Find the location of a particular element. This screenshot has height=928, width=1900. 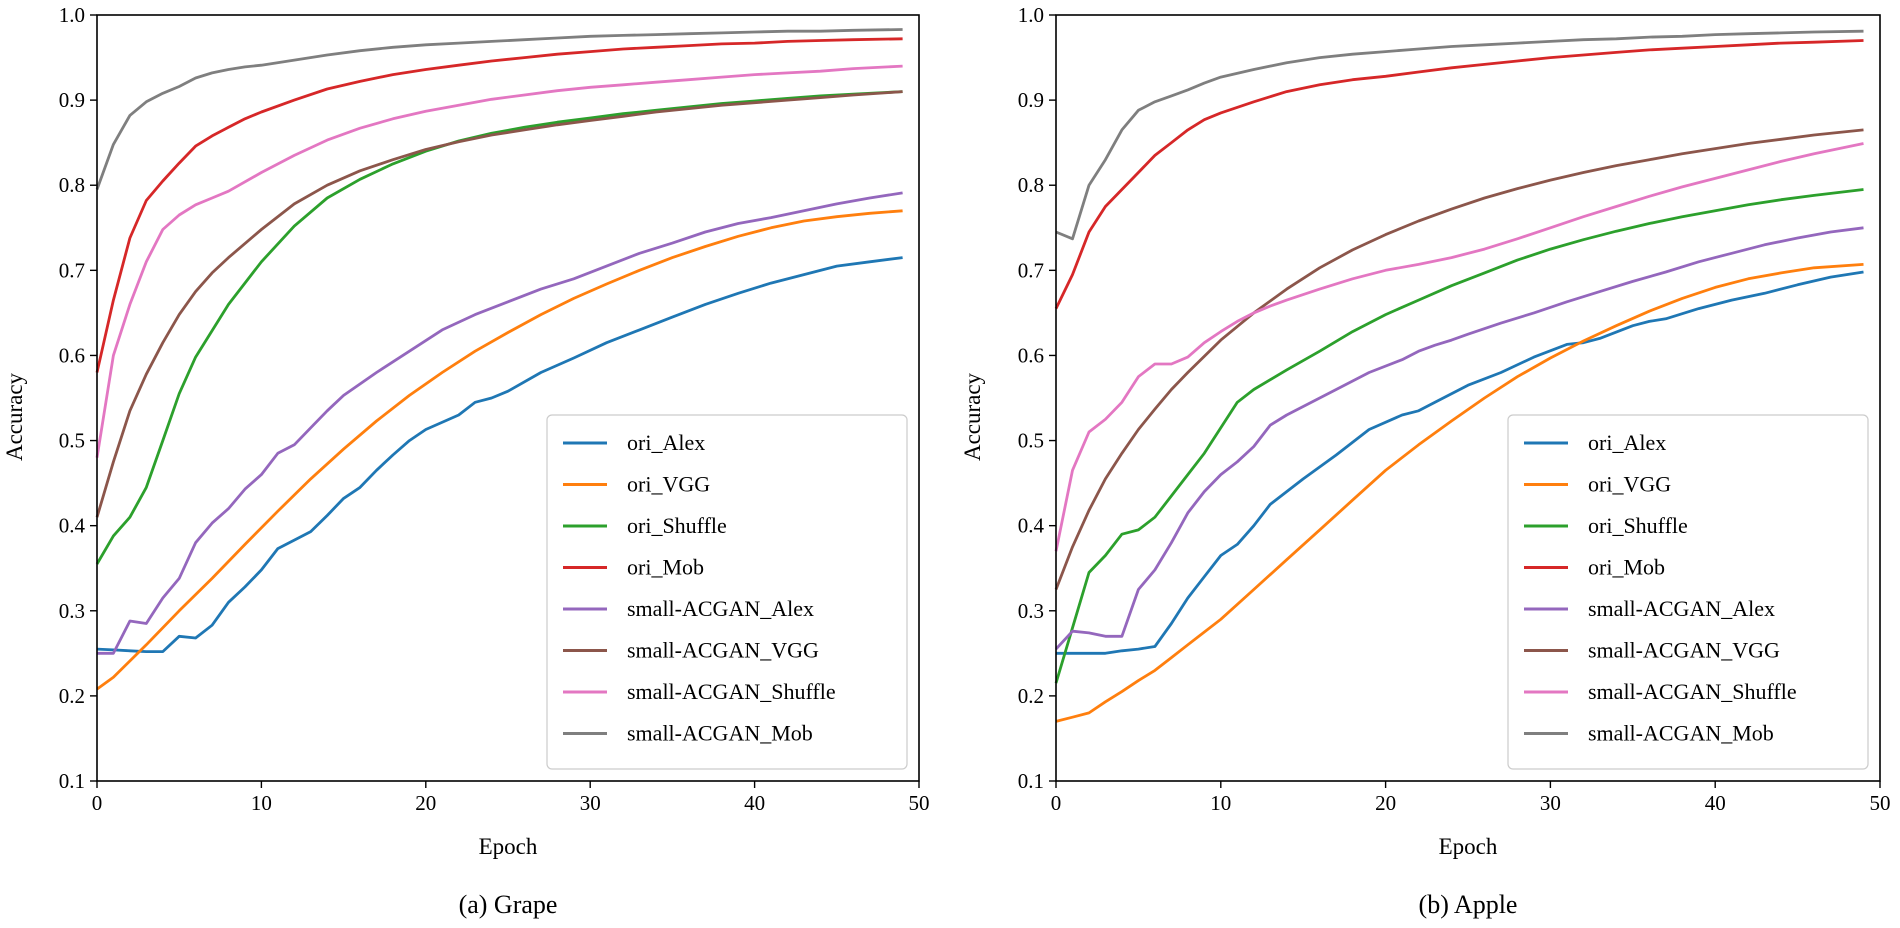

apple-x-tick-label: 0 is located at coordinates (1056, 803).